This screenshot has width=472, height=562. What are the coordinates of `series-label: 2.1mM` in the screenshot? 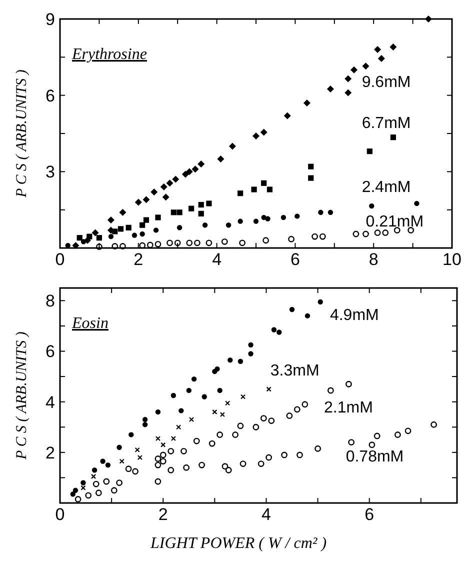 It's located at (348, 407).